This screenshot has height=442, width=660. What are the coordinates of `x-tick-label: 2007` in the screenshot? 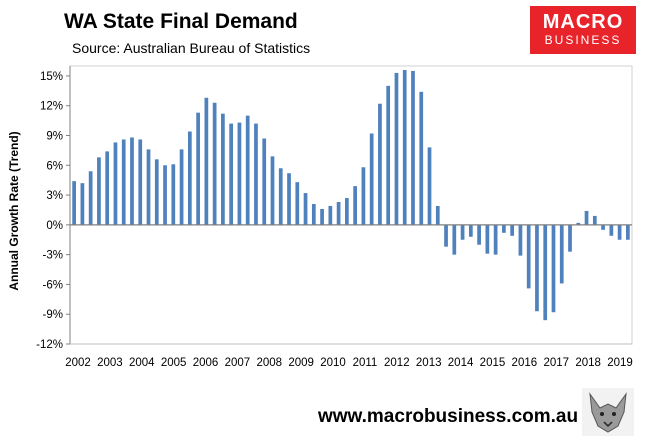 It's located at (238, 363).